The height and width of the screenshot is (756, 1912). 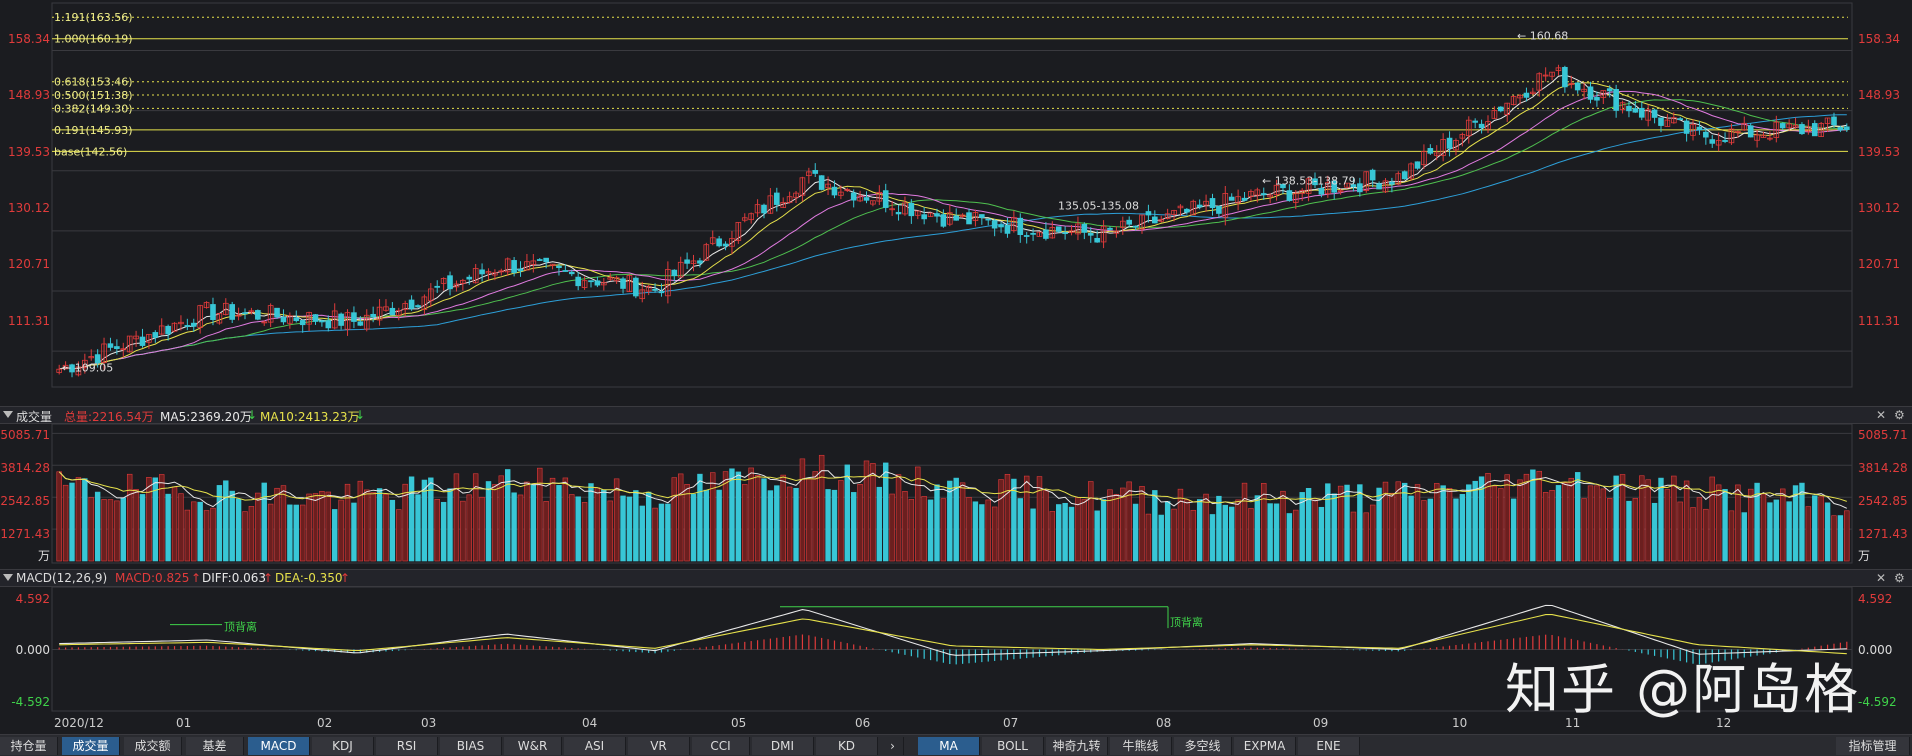 What do you see at coordinates (1873, 746) in the screenshot?
I see `indicator-manage-button: 指标管理` at bounding box center [1873, 746].